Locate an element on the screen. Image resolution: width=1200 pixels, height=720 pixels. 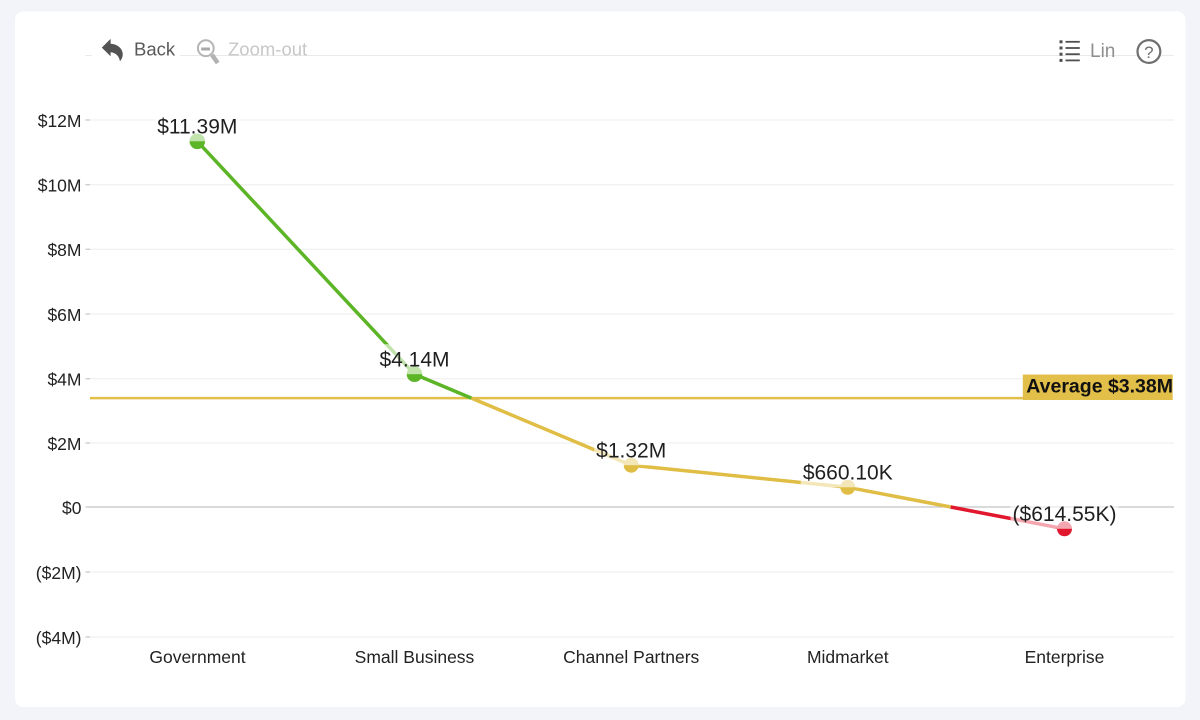
svg-text: Channel Partners is located at coordinates (631, 657).